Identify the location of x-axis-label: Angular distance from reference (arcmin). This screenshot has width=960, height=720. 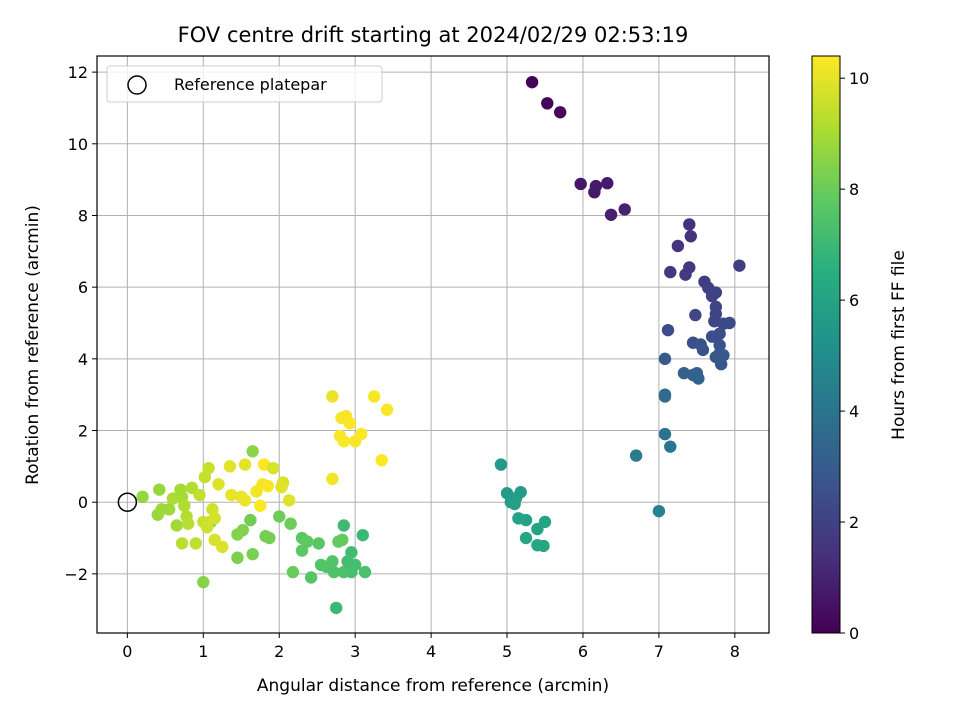
(433, 686).